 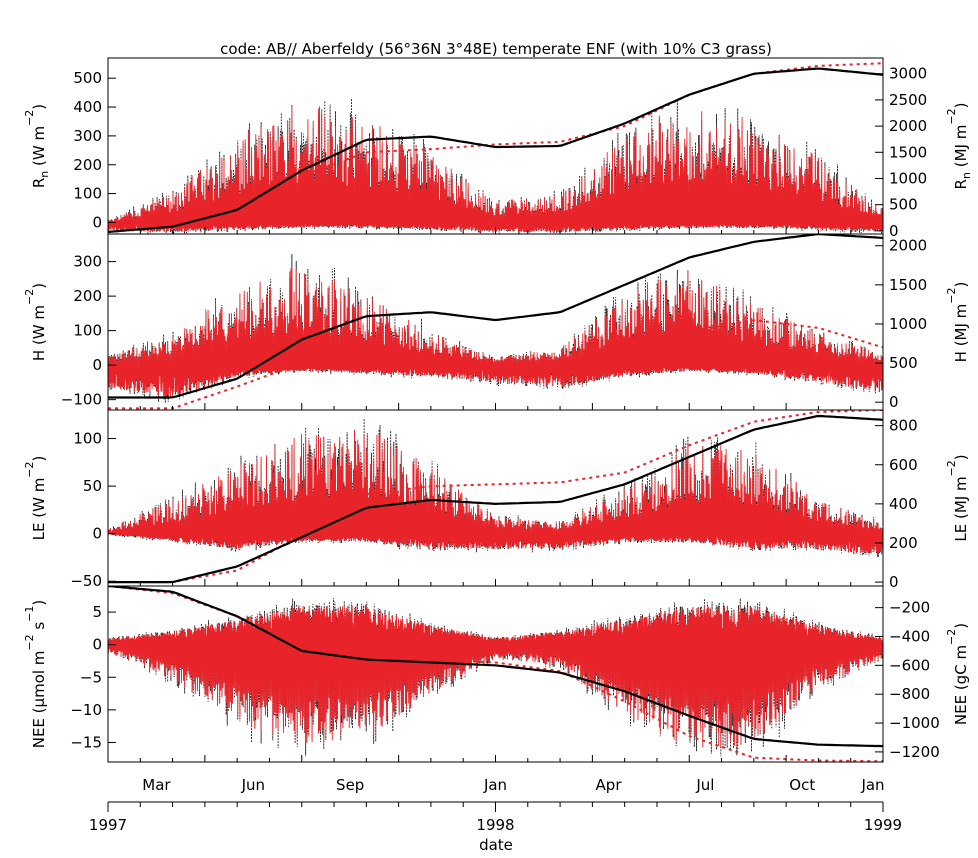 What do you see at coordinates (908, 100) in the screenshot?
I see `right-tick-label: 2500` at bounding box center [908, 100].